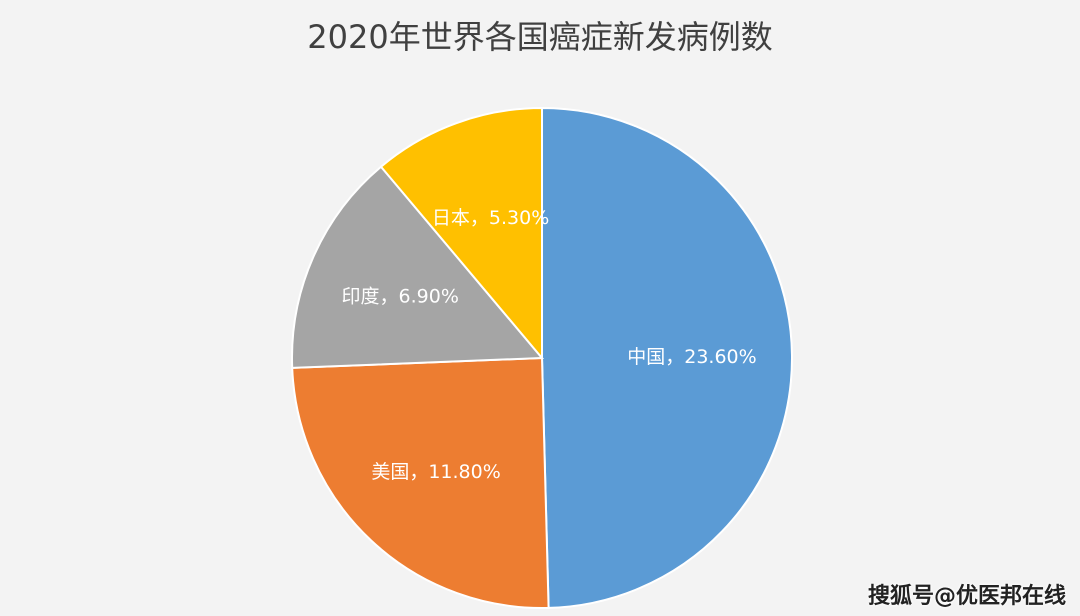 Image resolution: width=1080 pixels, height=616 pixels. I want to click on data-label-3: 日本，5.30%, so click(490, 218).